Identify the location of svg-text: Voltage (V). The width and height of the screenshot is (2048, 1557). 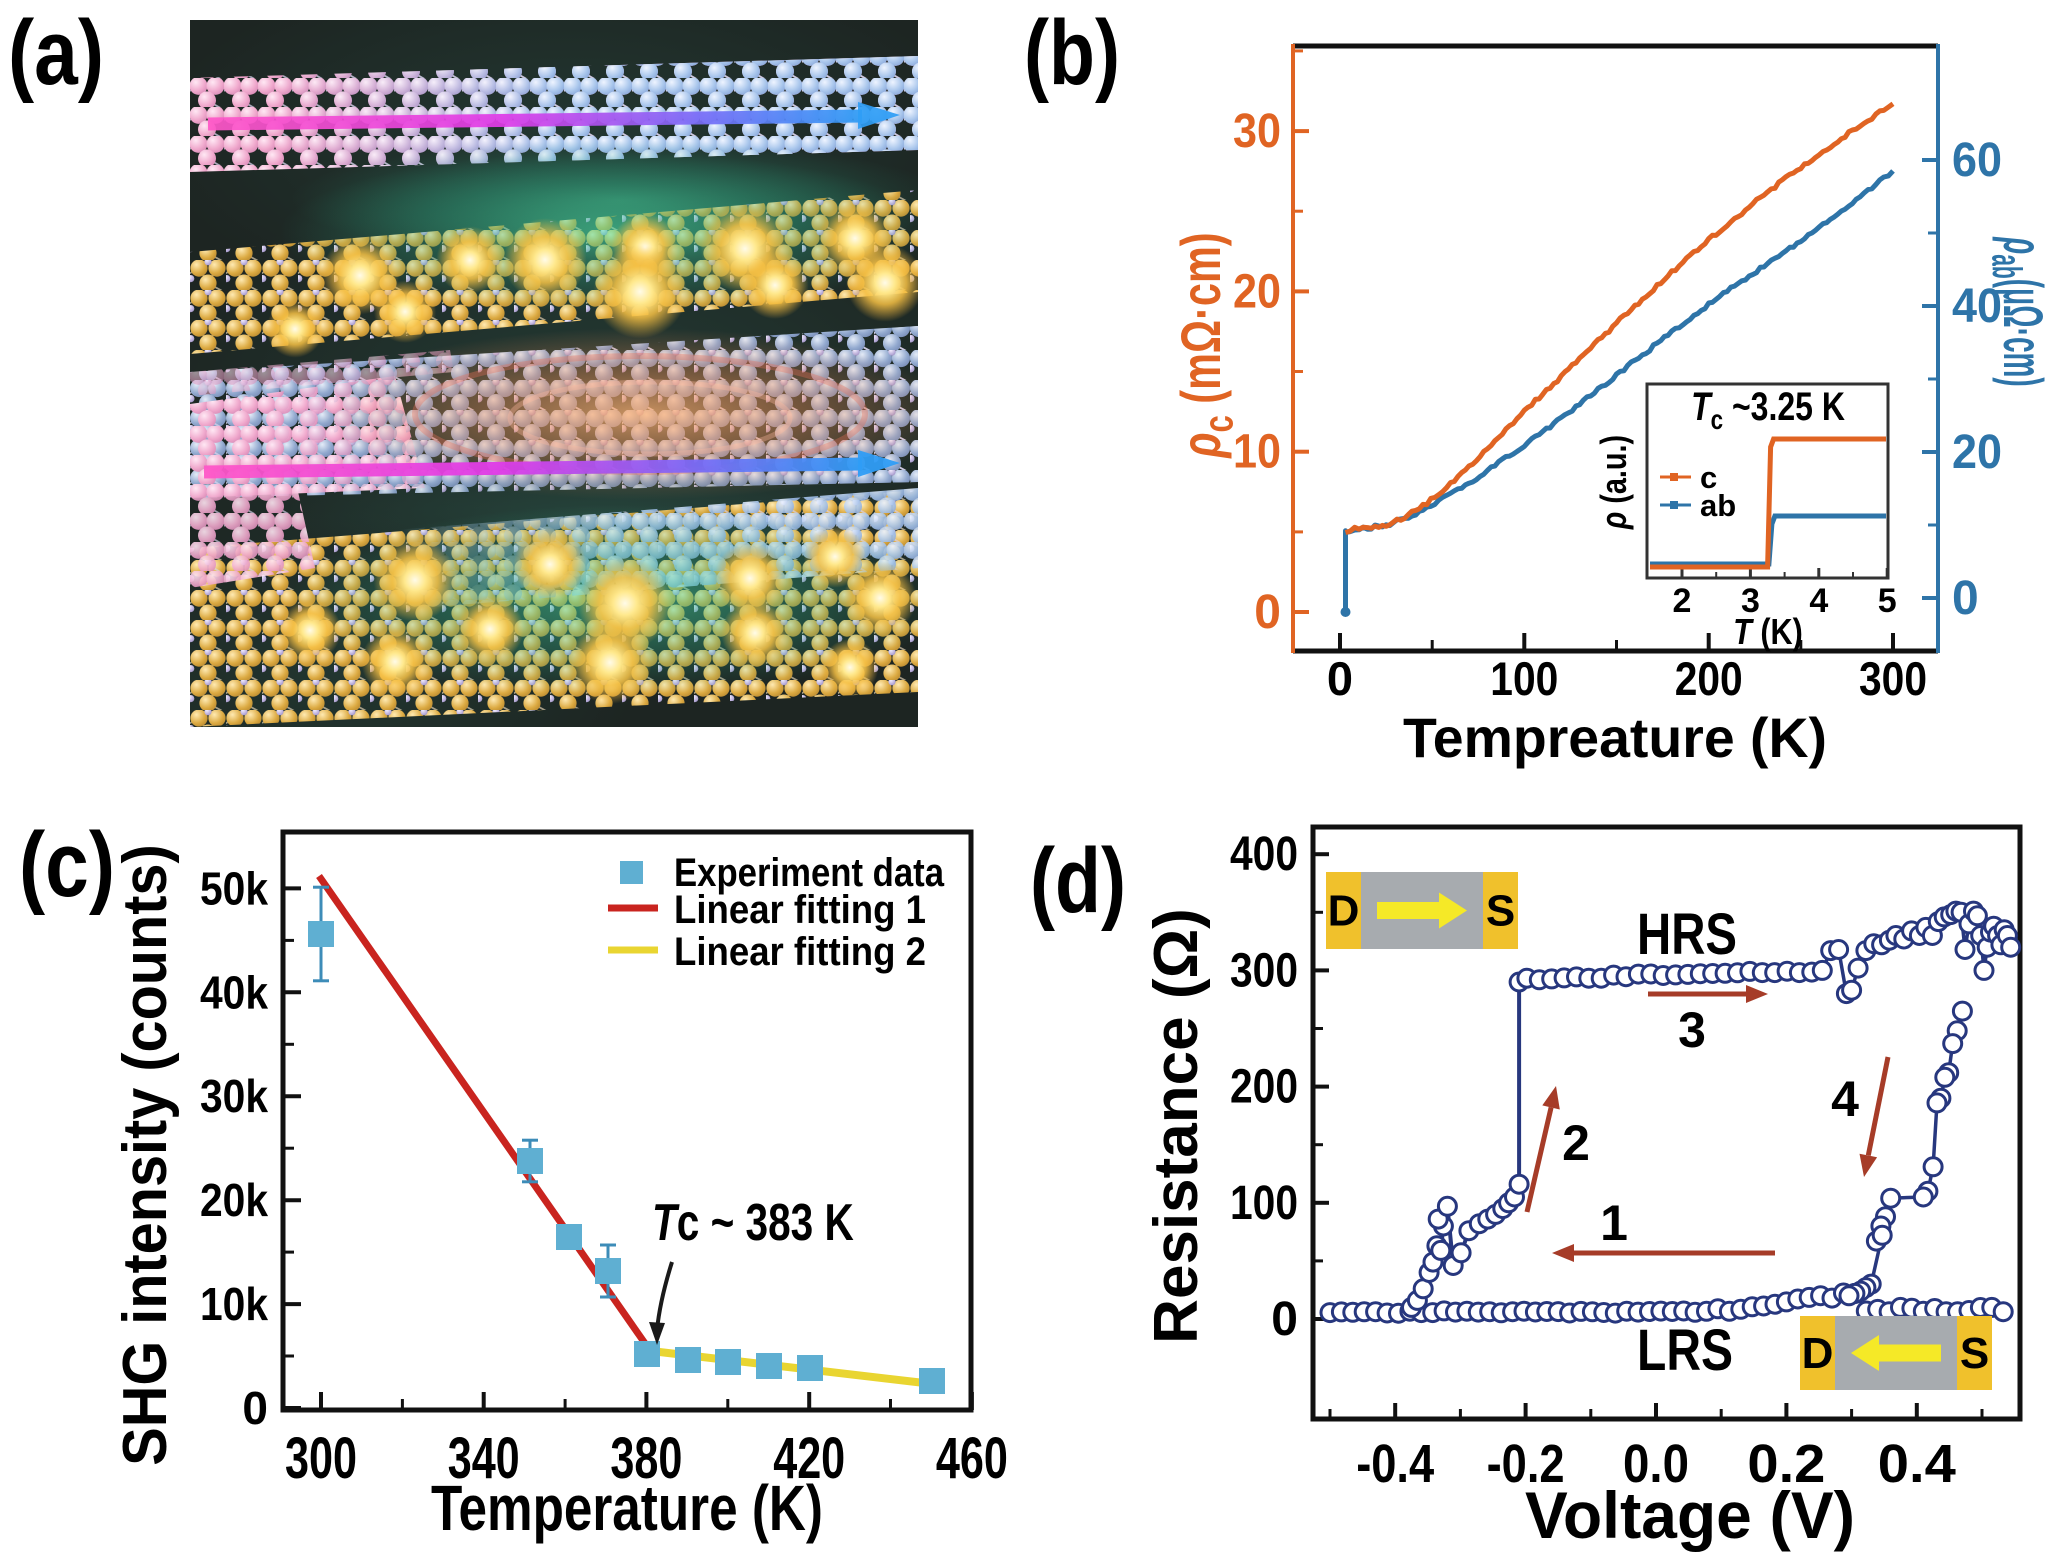
(1690, 1515).